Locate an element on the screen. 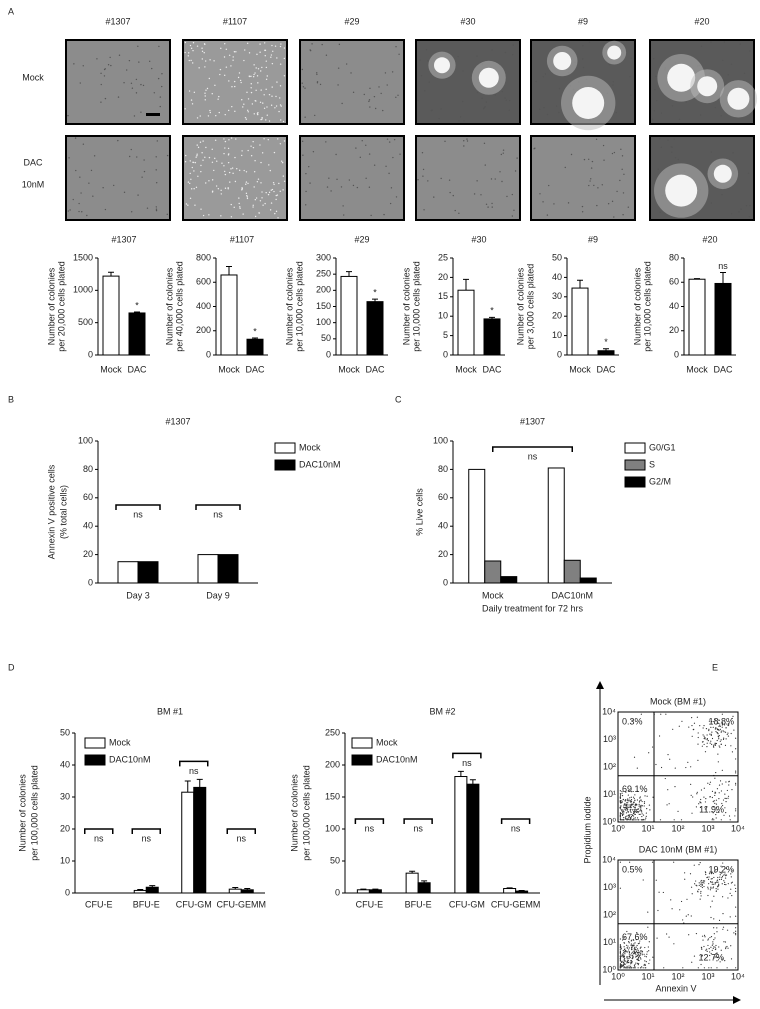 This screenshot has height=1009, width=760. colony is located at coordinates (562, 61).